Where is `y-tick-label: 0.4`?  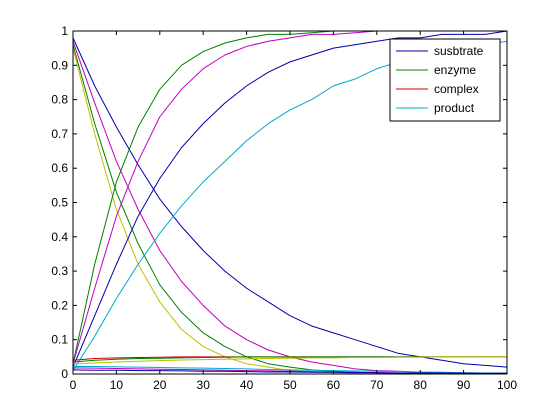 y-tick-label: 0.4 is located at coordinates (59, 237).